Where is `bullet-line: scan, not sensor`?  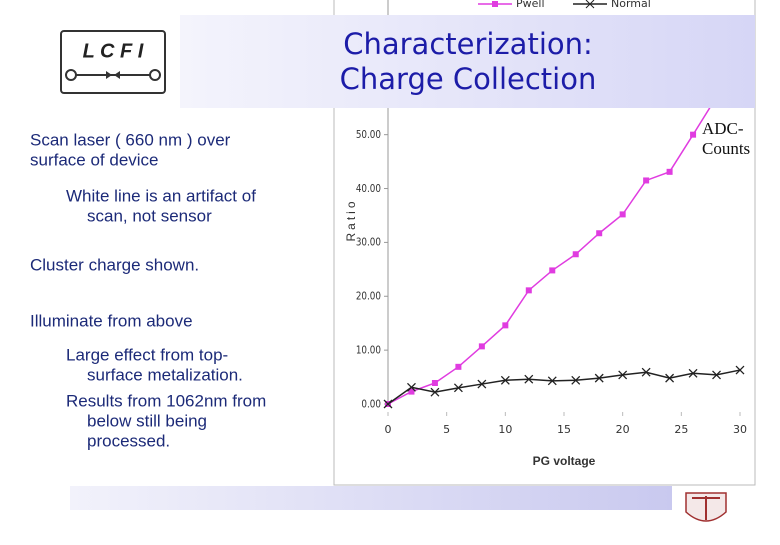 bullet-line: scan, not sensor is located at coordinates (149, 215).